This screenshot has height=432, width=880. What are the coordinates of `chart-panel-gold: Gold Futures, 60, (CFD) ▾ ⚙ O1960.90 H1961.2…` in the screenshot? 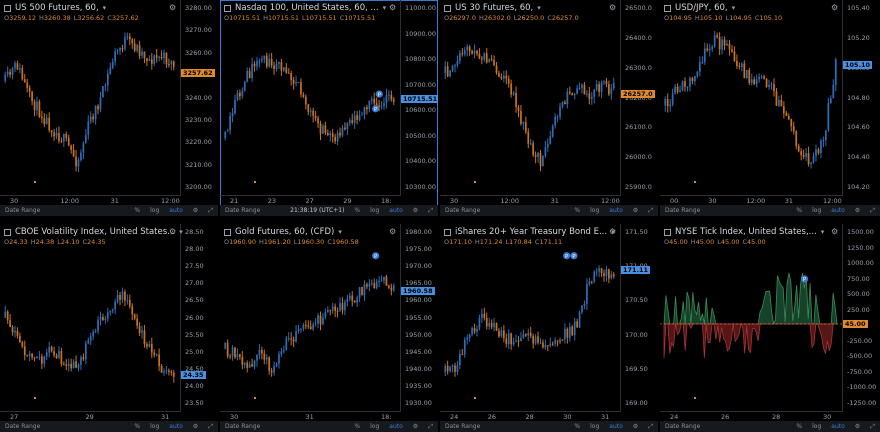 It's located at (329, 328).